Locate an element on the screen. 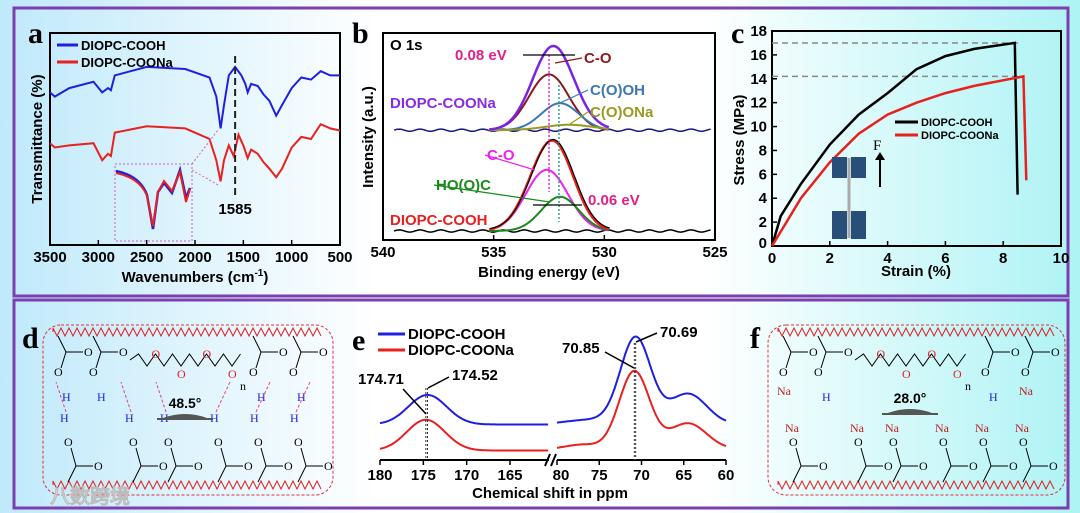 The image size is (1080, 513). inset-curve-coona is located at coordinates (153, 197).